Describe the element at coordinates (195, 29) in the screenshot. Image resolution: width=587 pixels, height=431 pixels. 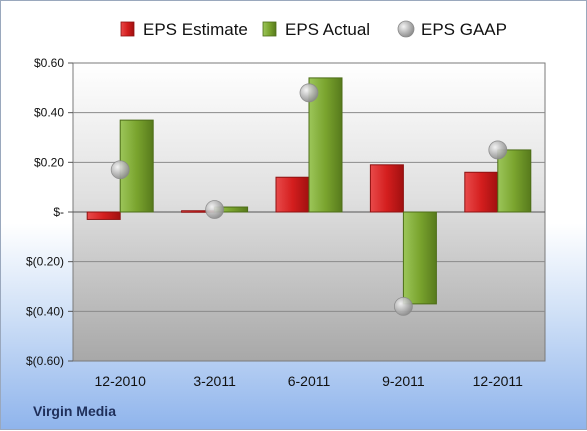
I see `legend-label: EPS Estimate` at that location.